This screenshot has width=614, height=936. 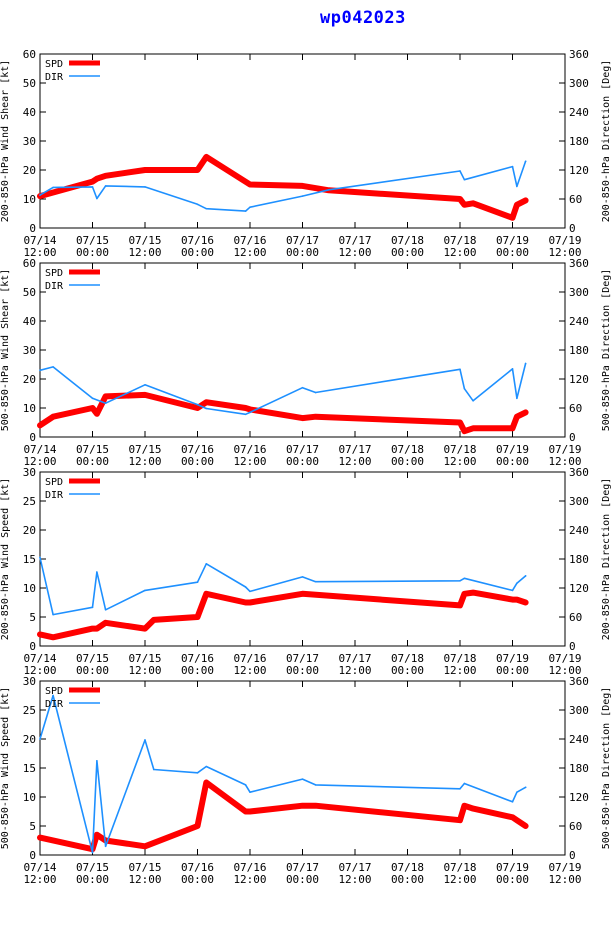 What do you see at coordinates (29, 263) in the screenshot?
I see `y-tick-label: 60` at bounding box center [29, 263].